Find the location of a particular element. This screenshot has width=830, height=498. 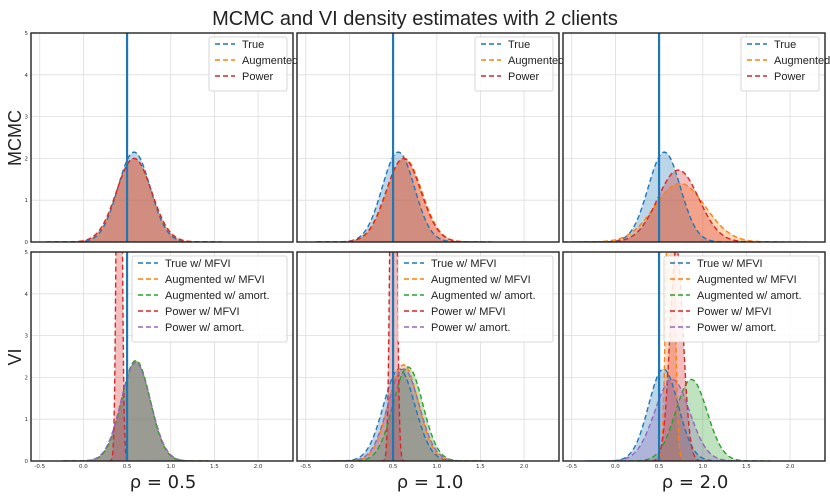

density-fill-true-w-mfvi is located at coordinates (135, 410).